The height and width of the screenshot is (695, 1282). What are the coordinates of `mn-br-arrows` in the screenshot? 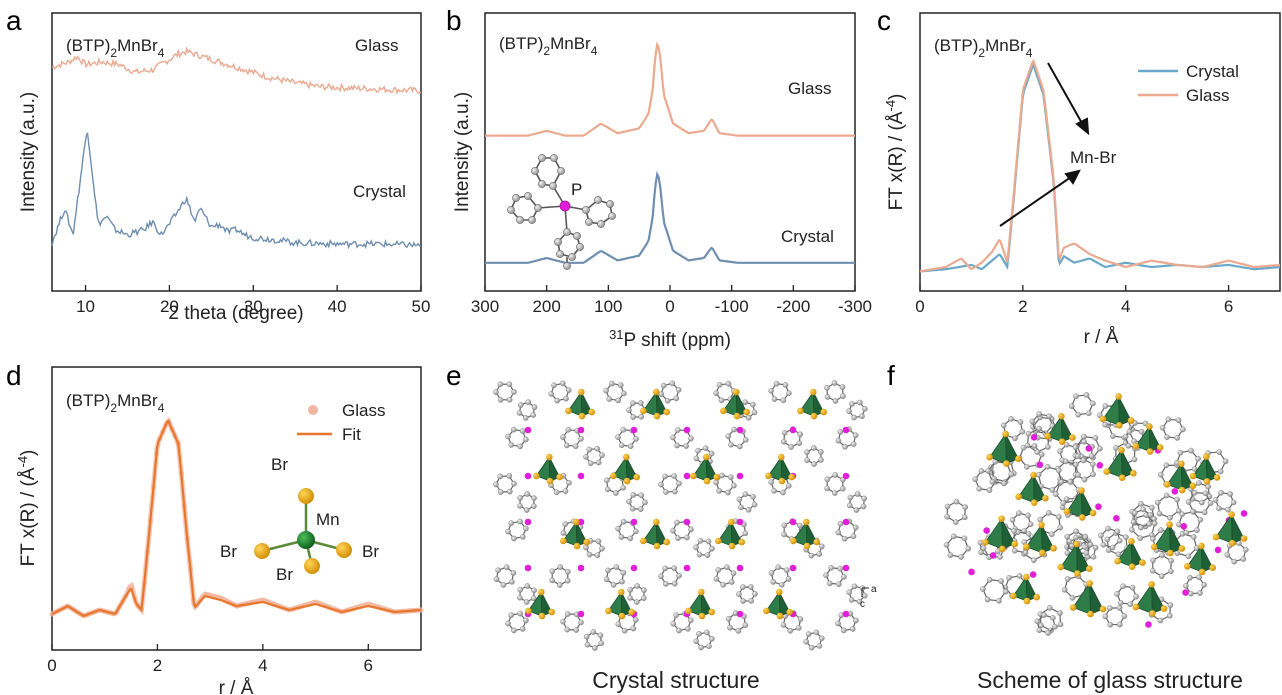 It's located at (1044, 144).